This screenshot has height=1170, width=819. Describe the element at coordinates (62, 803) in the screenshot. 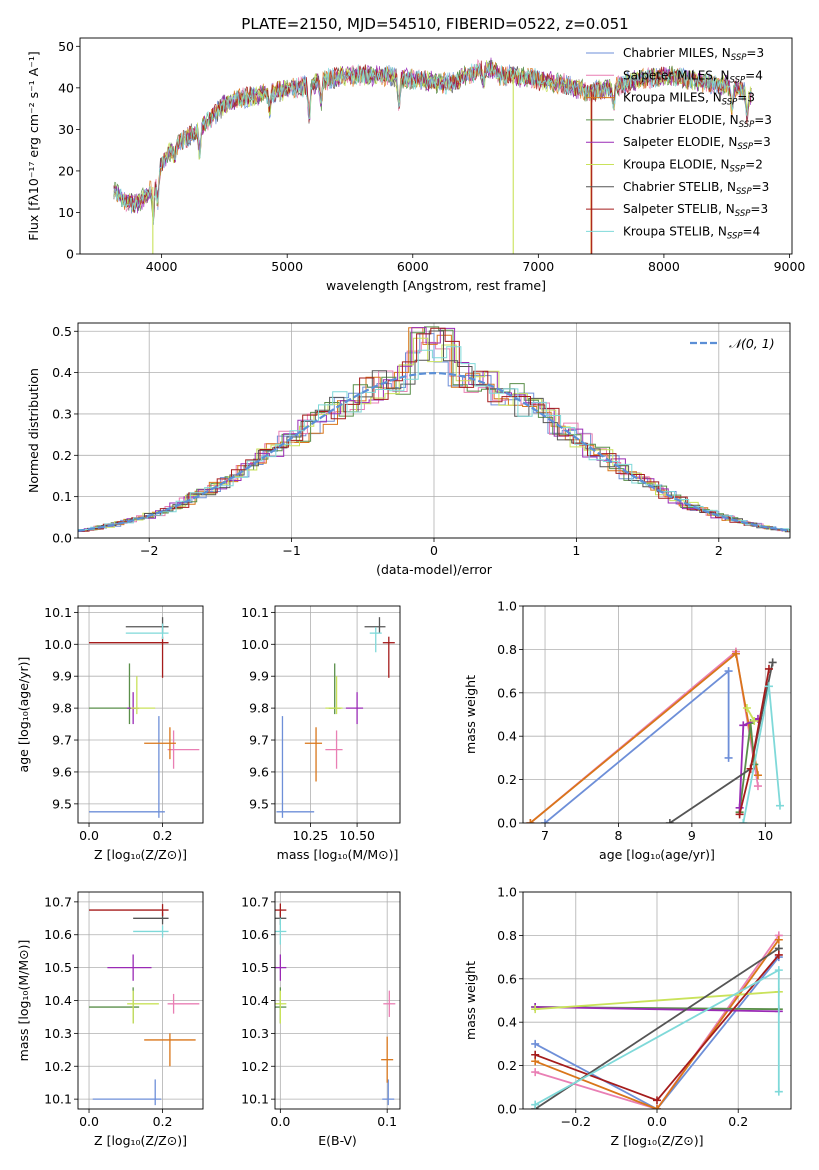

I see `y-tick-label: 9.5` at that location.